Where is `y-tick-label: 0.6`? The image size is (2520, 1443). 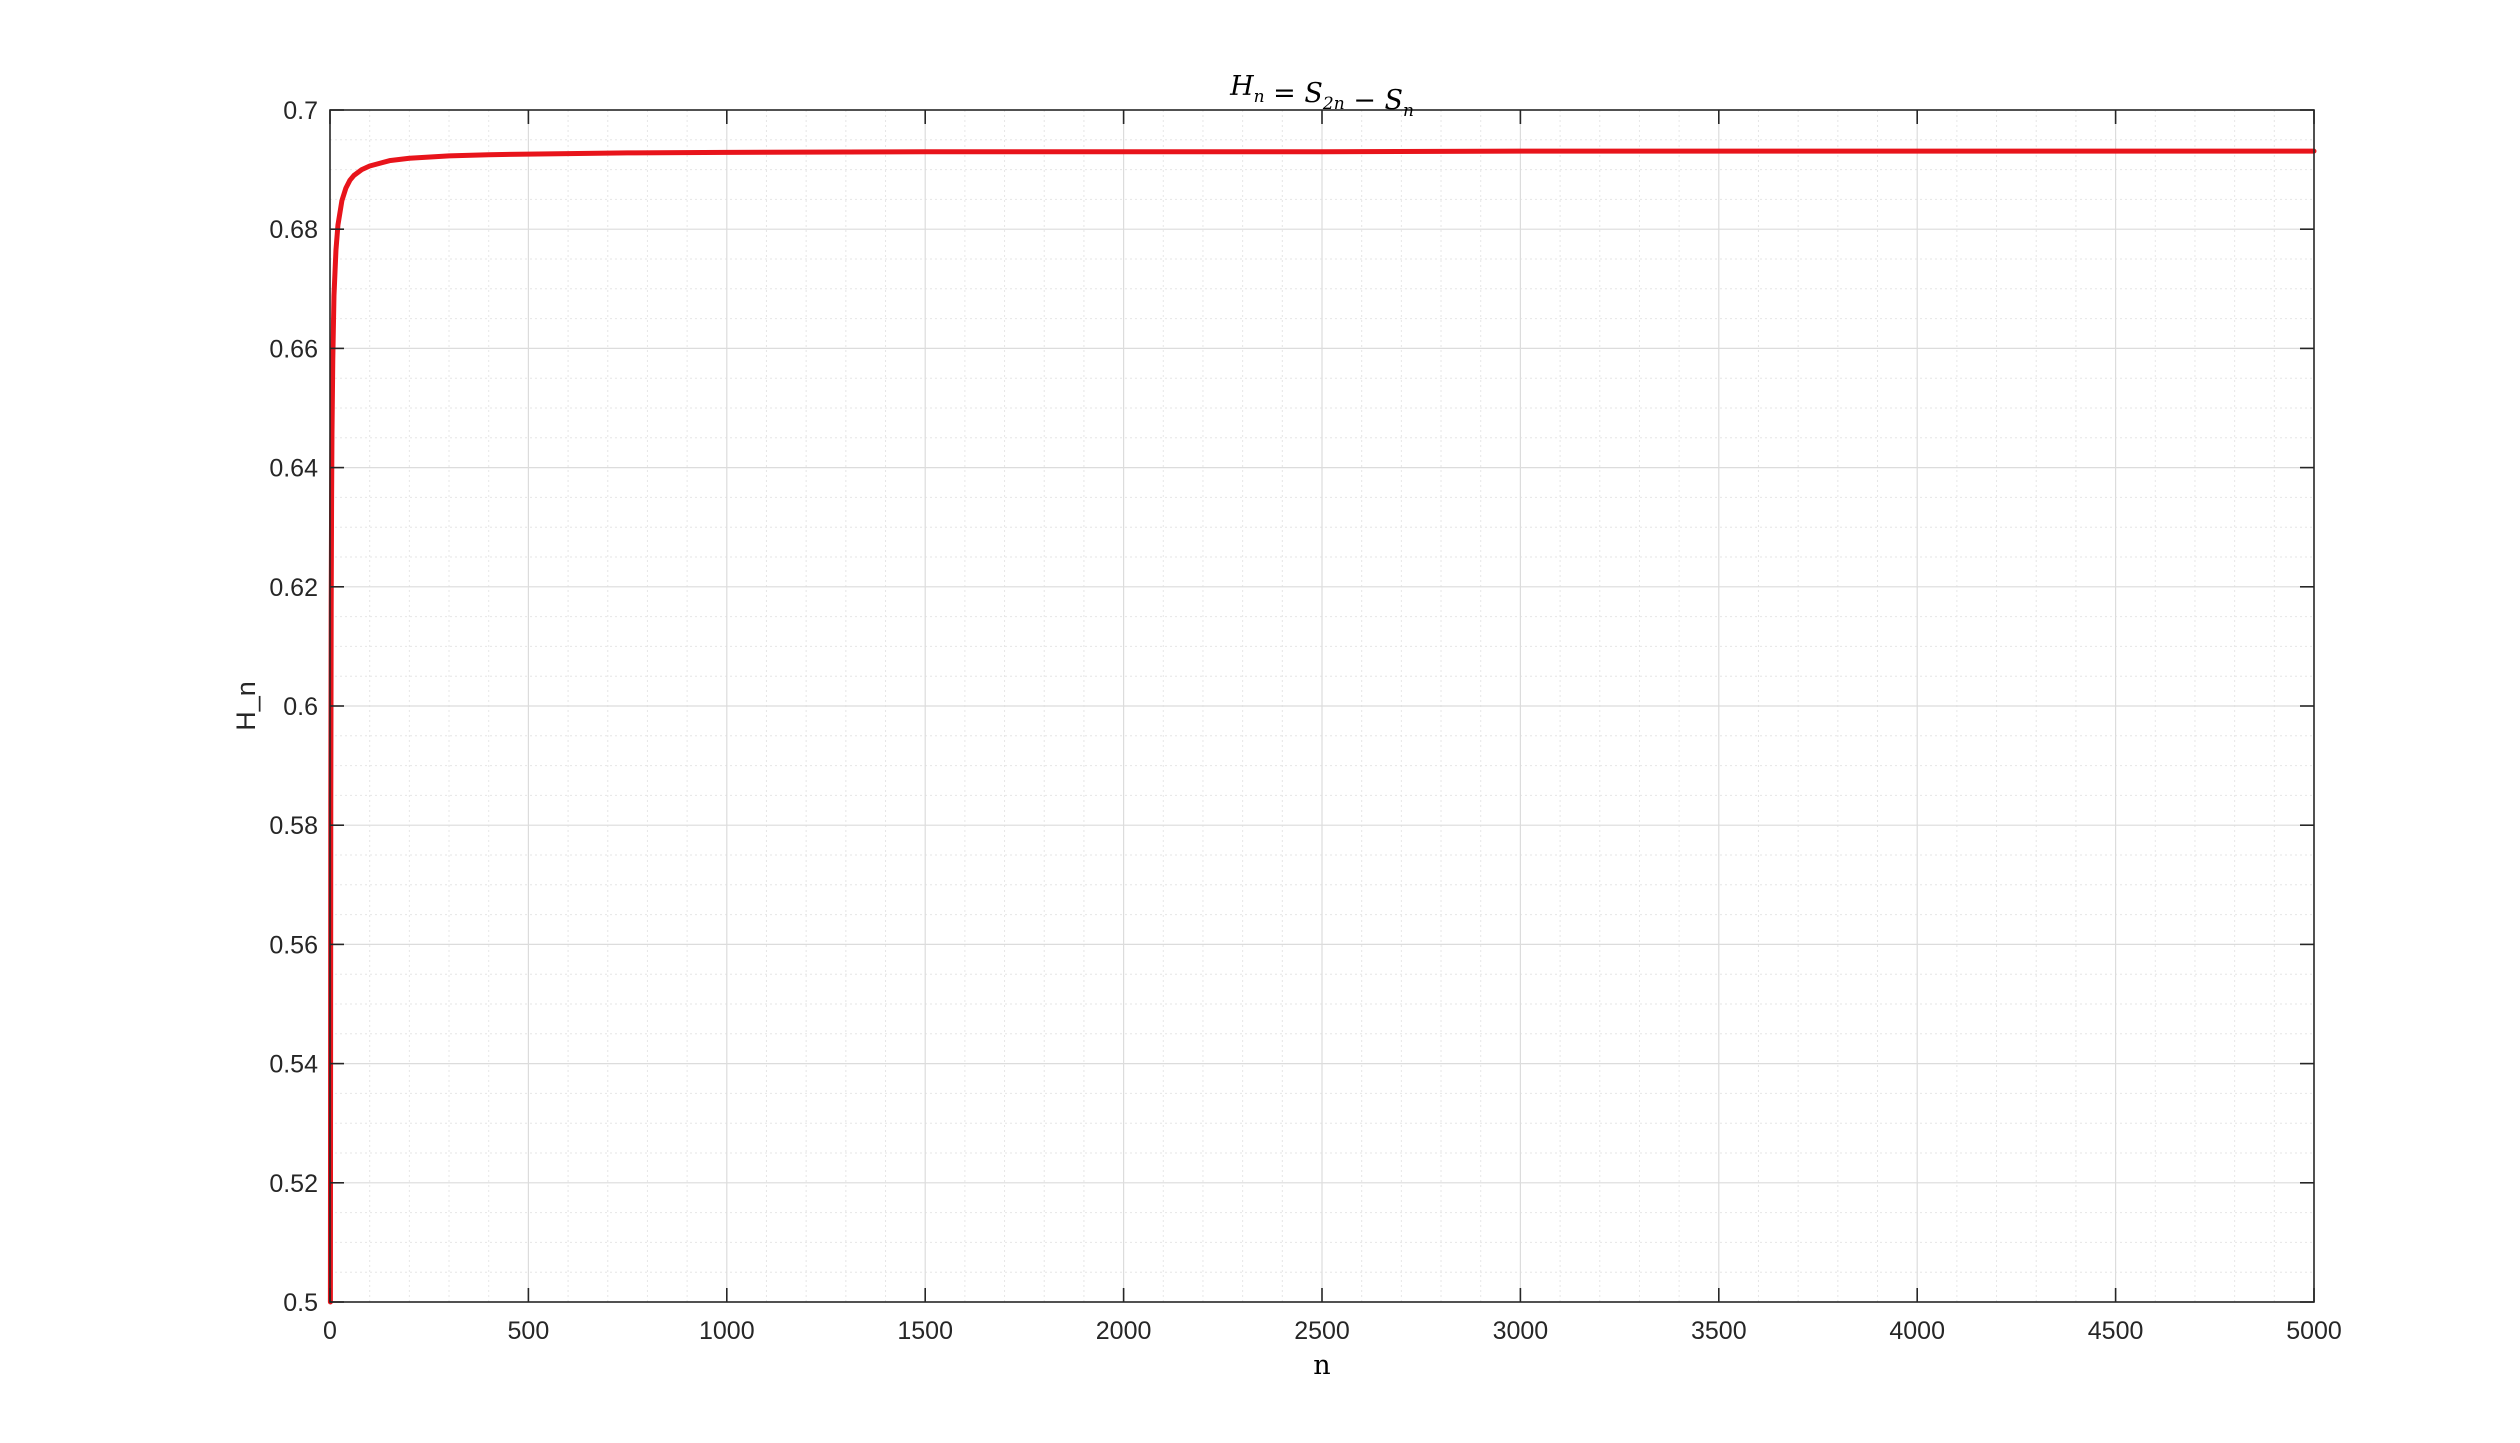
y-tick-label: 0.6 is located at coordinates (300, 707).